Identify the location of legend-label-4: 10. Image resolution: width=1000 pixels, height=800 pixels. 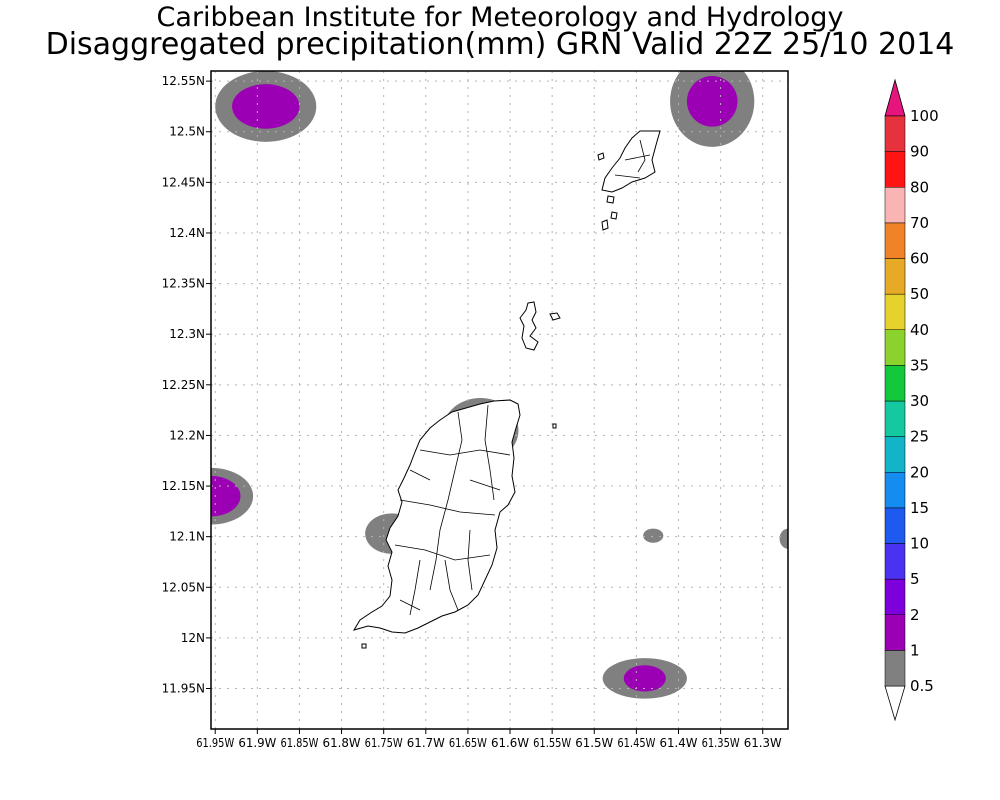
(919, 544).